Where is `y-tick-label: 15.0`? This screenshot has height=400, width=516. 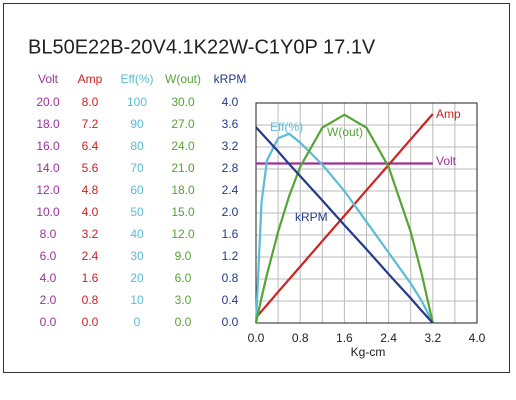 y-tick-label: 15.0 is located at coordinates (183, 212).